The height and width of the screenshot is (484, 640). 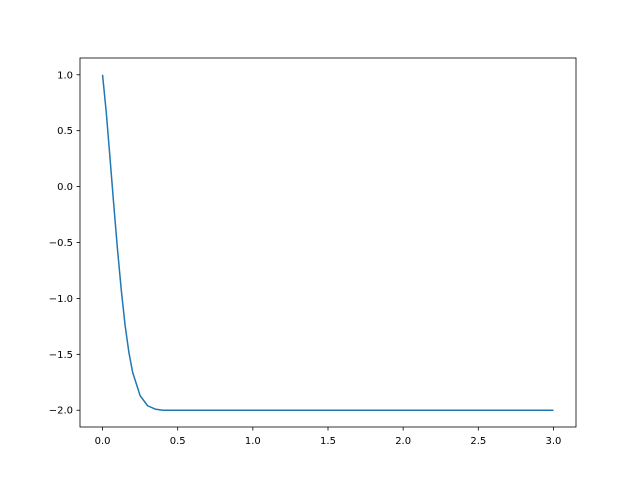 What do you see at coordinates (65, 75) in the screenshot?
I see `y-tick-label: 1.0` at bounding box center [65, 75].